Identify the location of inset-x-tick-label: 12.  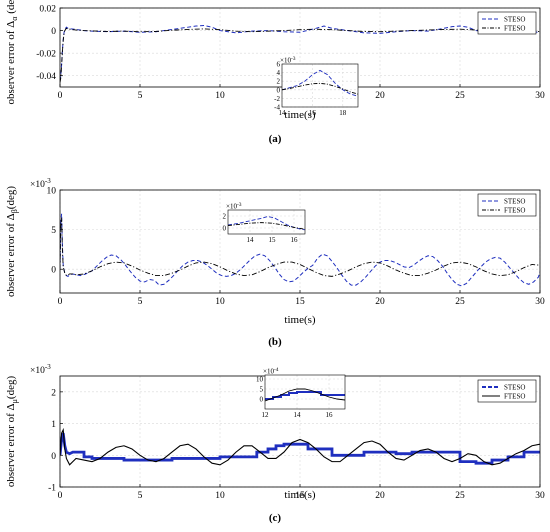
(266, 415).